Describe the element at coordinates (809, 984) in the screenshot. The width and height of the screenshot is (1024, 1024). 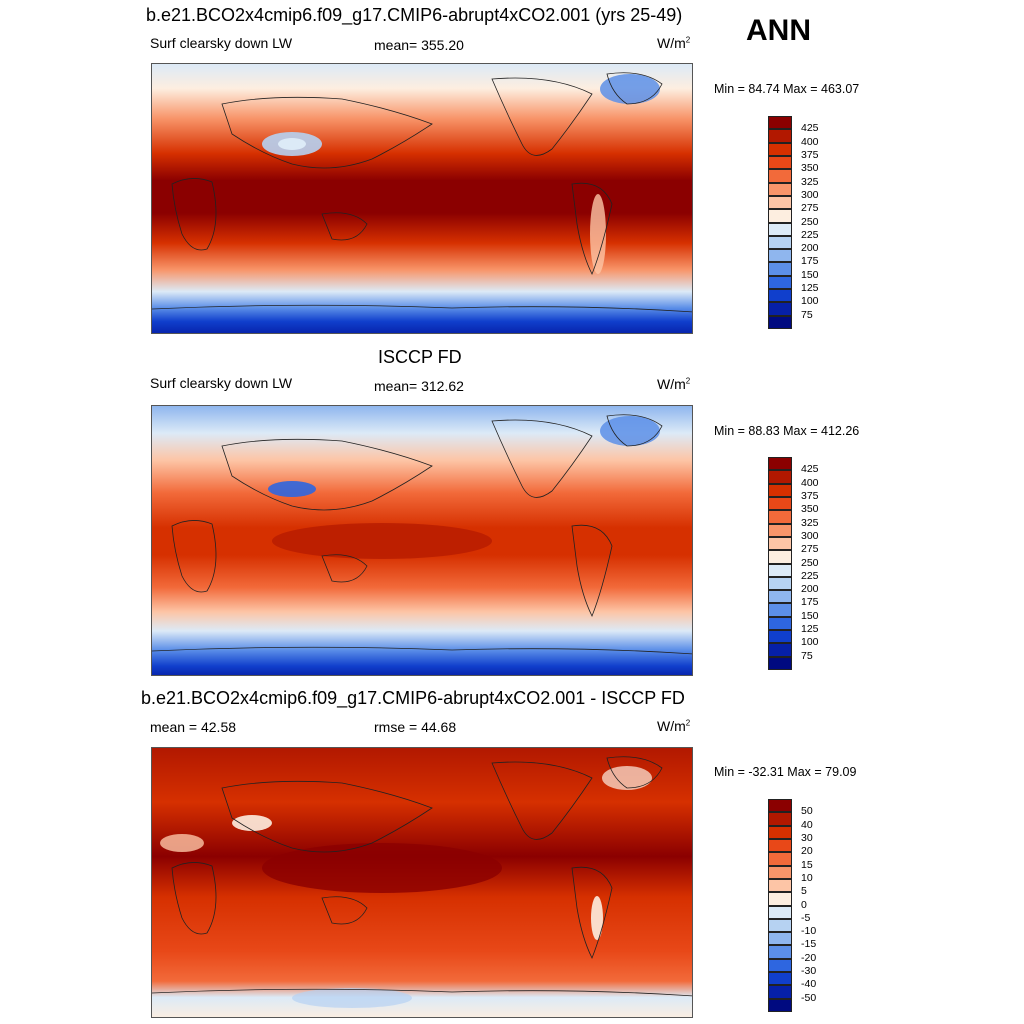
I see `colorbar-tick-label: -40` at that location.